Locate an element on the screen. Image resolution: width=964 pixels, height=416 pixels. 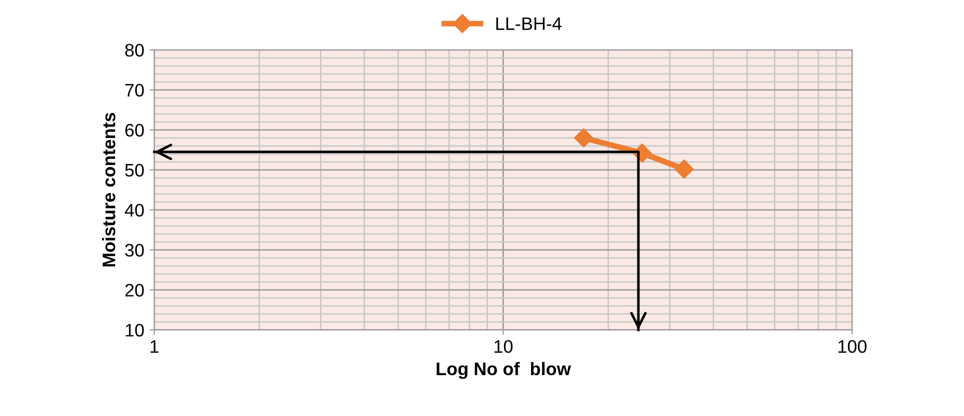
y-tick-label: 50 is located at coordinates (134, 170).